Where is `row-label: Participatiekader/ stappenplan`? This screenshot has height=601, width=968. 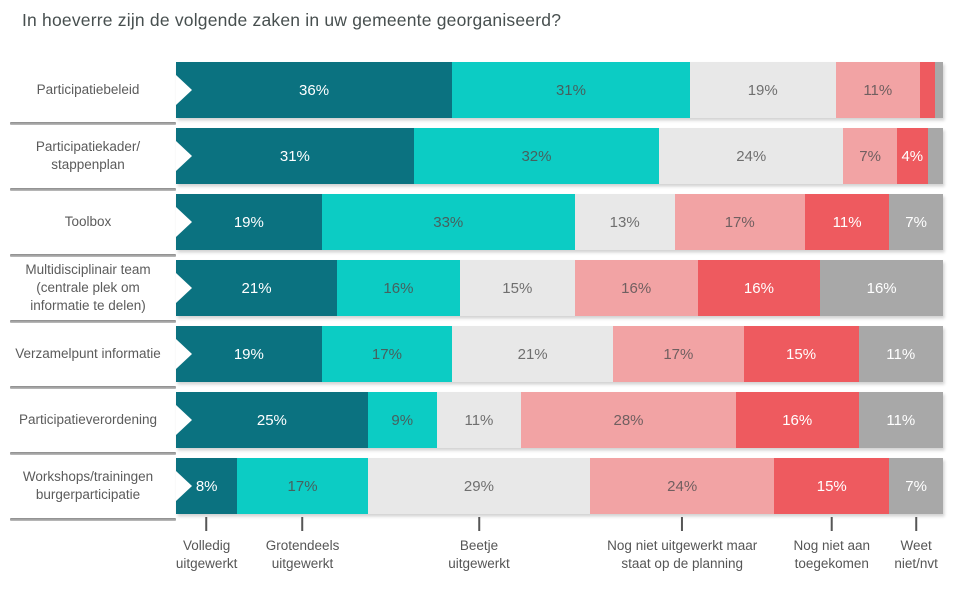 row-label: Participatiekader/ stappenplan is located at coordinates (88, 159).